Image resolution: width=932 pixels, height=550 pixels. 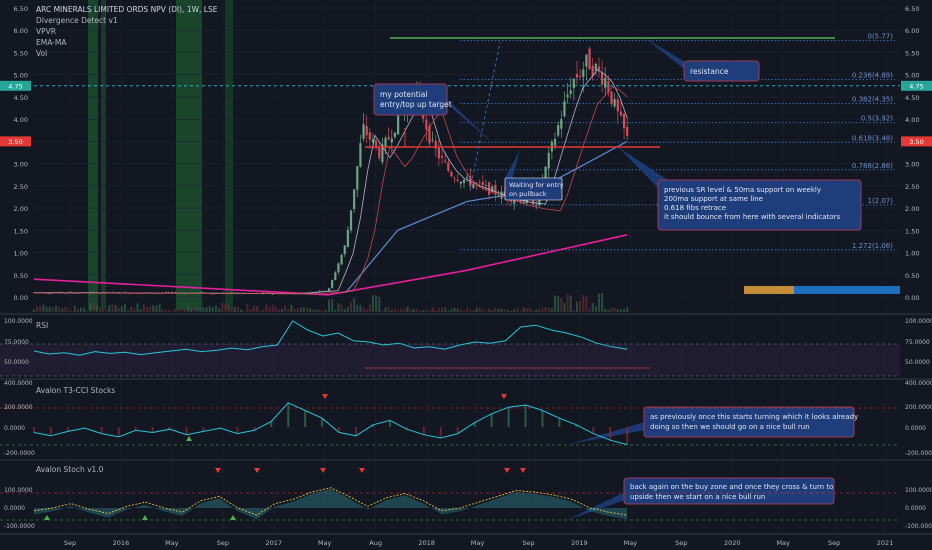 I want to click on price-tick-left: 6.00, so click(x=21, y=31).